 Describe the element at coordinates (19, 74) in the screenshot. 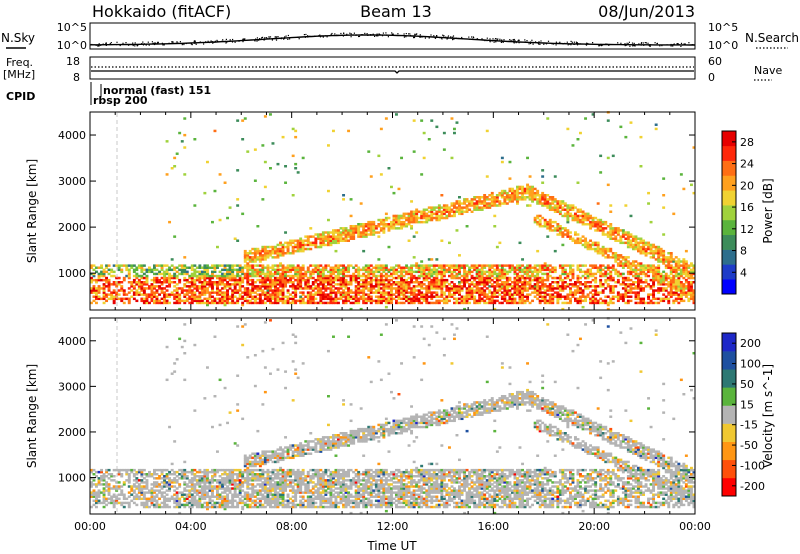

I see `freq-unit: [MHz]` at that location.